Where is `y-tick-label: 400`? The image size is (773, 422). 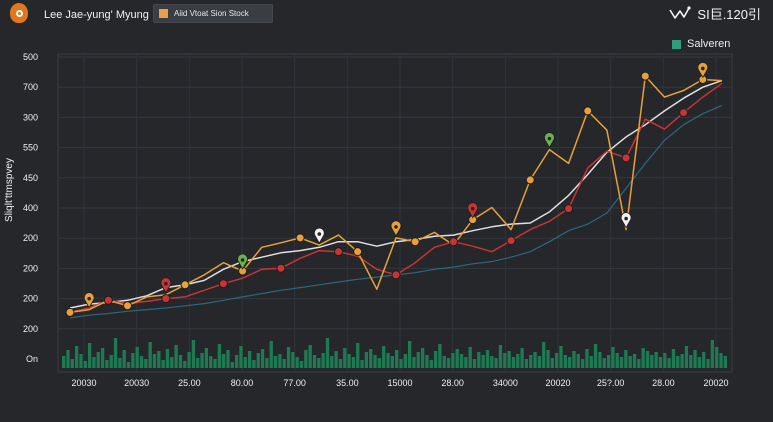 y-tick-label: 400 is located at coordinates (30, 208).